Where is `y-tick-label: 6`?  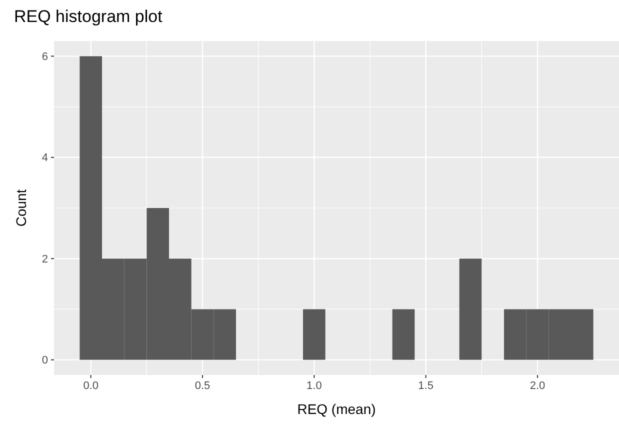 y-tick-label: 6 is located at coordinates (45, 57).